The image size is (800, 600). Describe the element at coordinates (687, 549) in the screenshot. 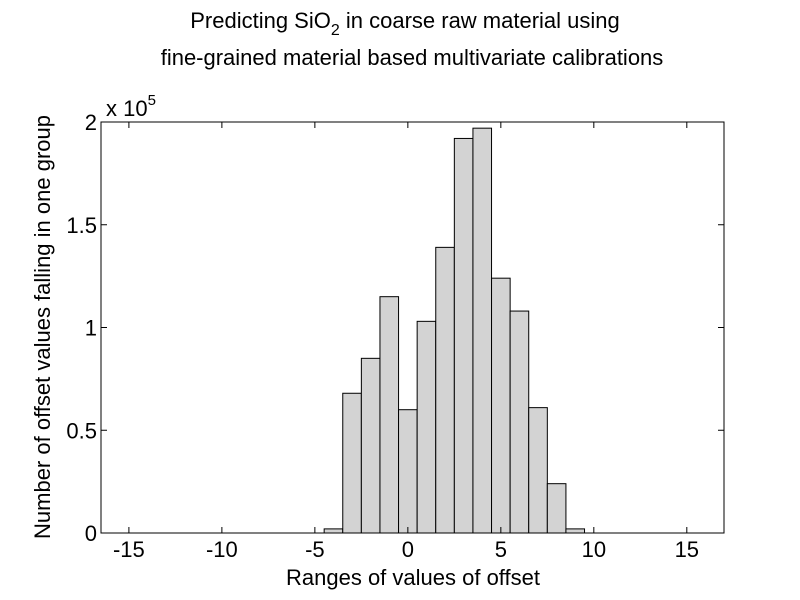

I see `x-tick-label: 15` at that location.